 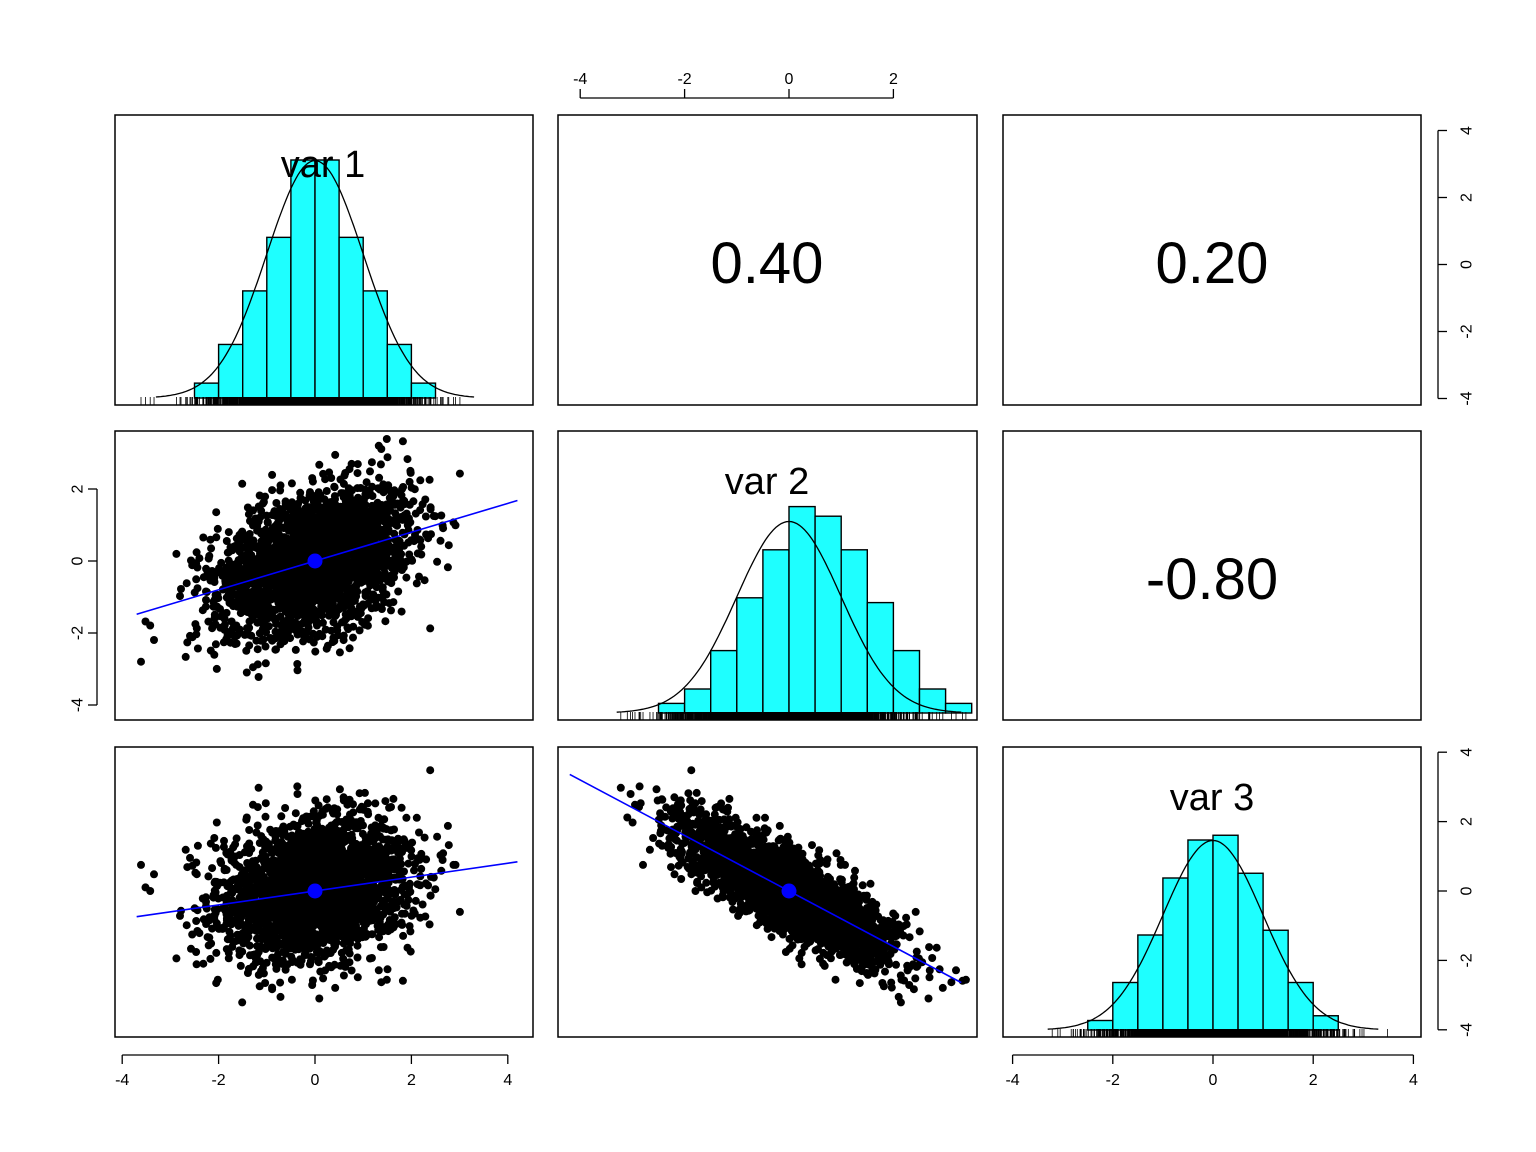 I want to click on rug-marks, so click(x=793, y=716).